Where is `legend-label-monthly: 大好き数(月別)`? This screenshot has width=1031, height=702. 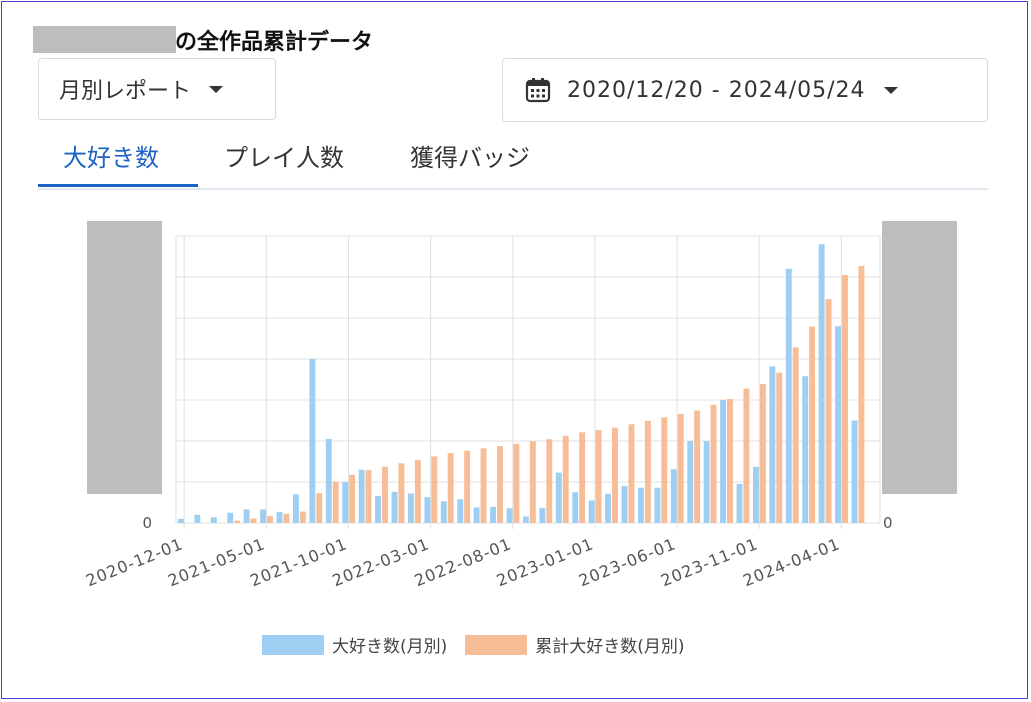 legend-label-monthly: 大好き数(月別) is located at coordinates (390, 647).